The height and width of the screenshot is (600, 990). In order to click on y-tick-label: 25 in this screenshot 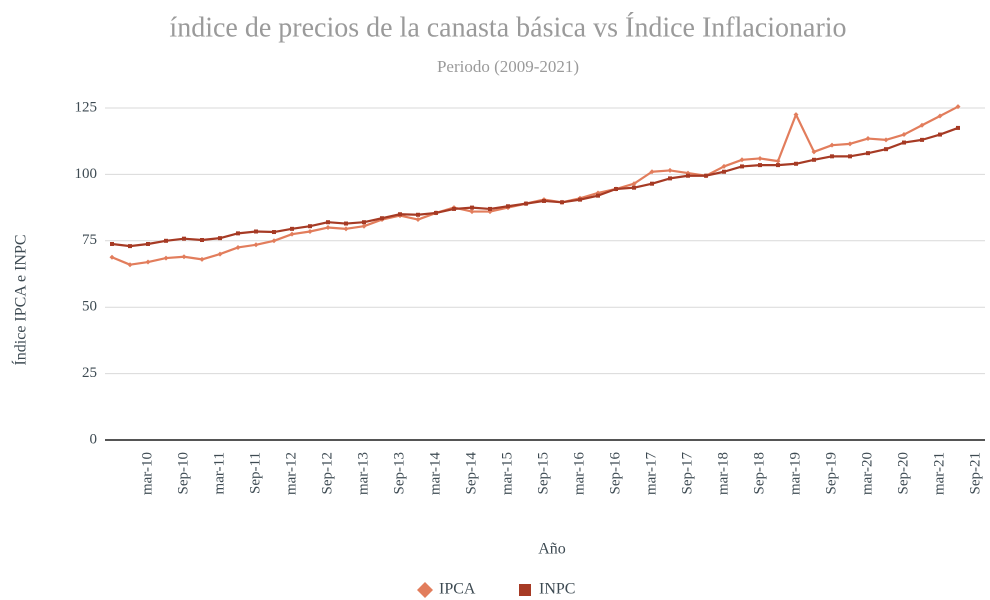, I will do `click(89, 373)`.